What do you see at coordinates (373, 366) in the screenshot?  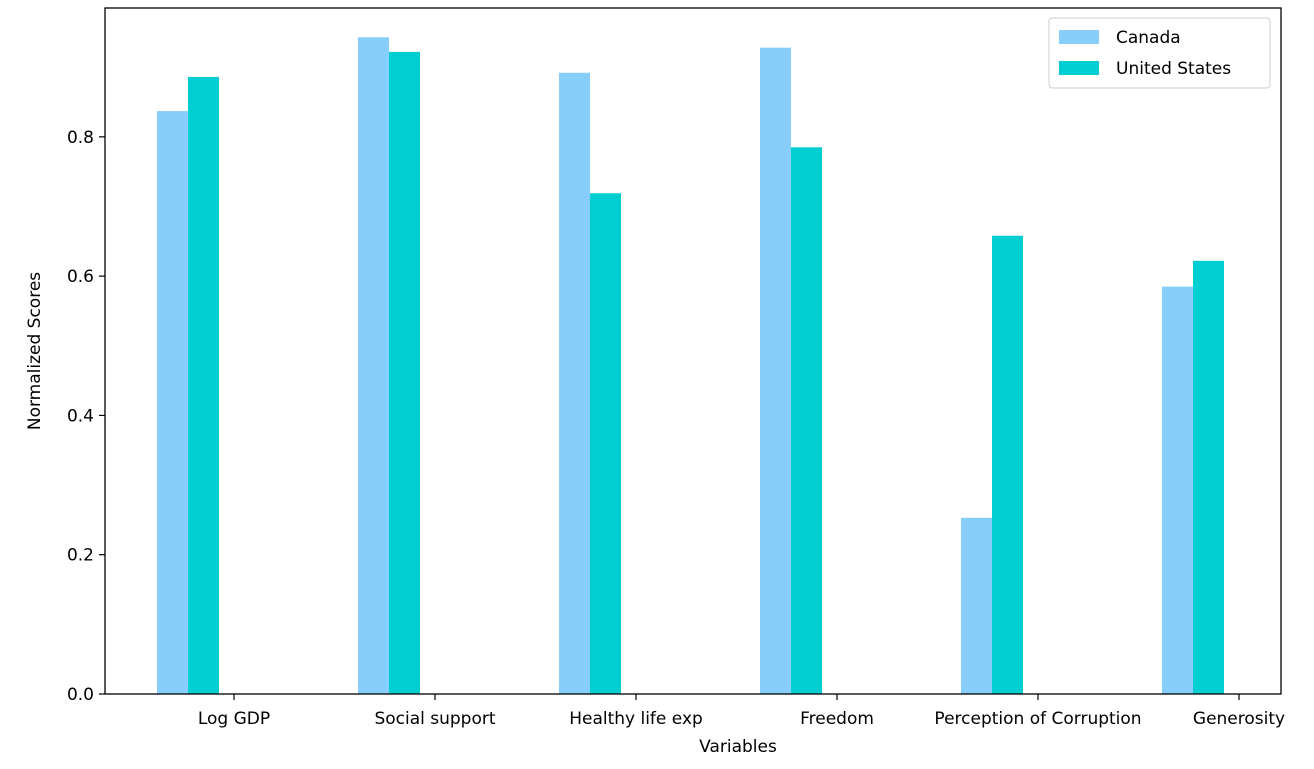 I see `bar-canada-social-support` at bounding box center [373, 366].